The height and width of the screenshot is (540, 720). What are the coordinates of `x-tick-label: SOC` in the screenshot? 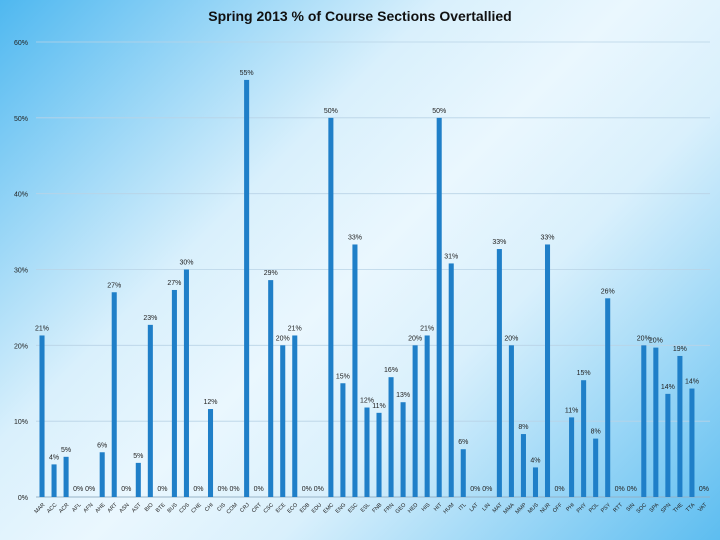 It's located at (642, 508).